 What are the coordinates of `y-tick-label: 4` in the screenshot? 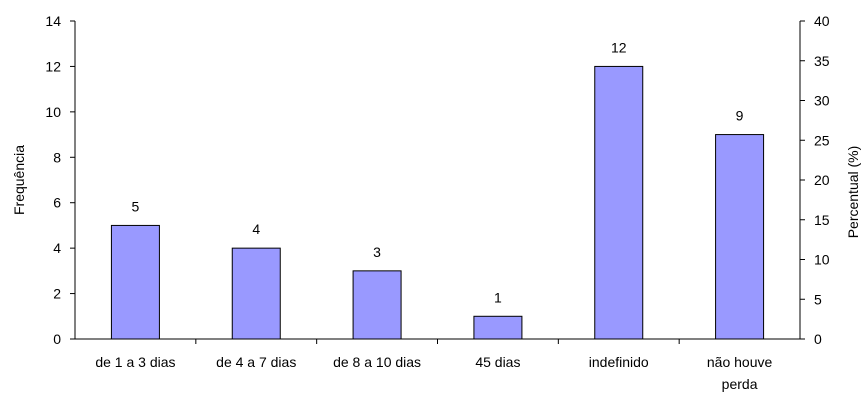 It's located at (57, 248).